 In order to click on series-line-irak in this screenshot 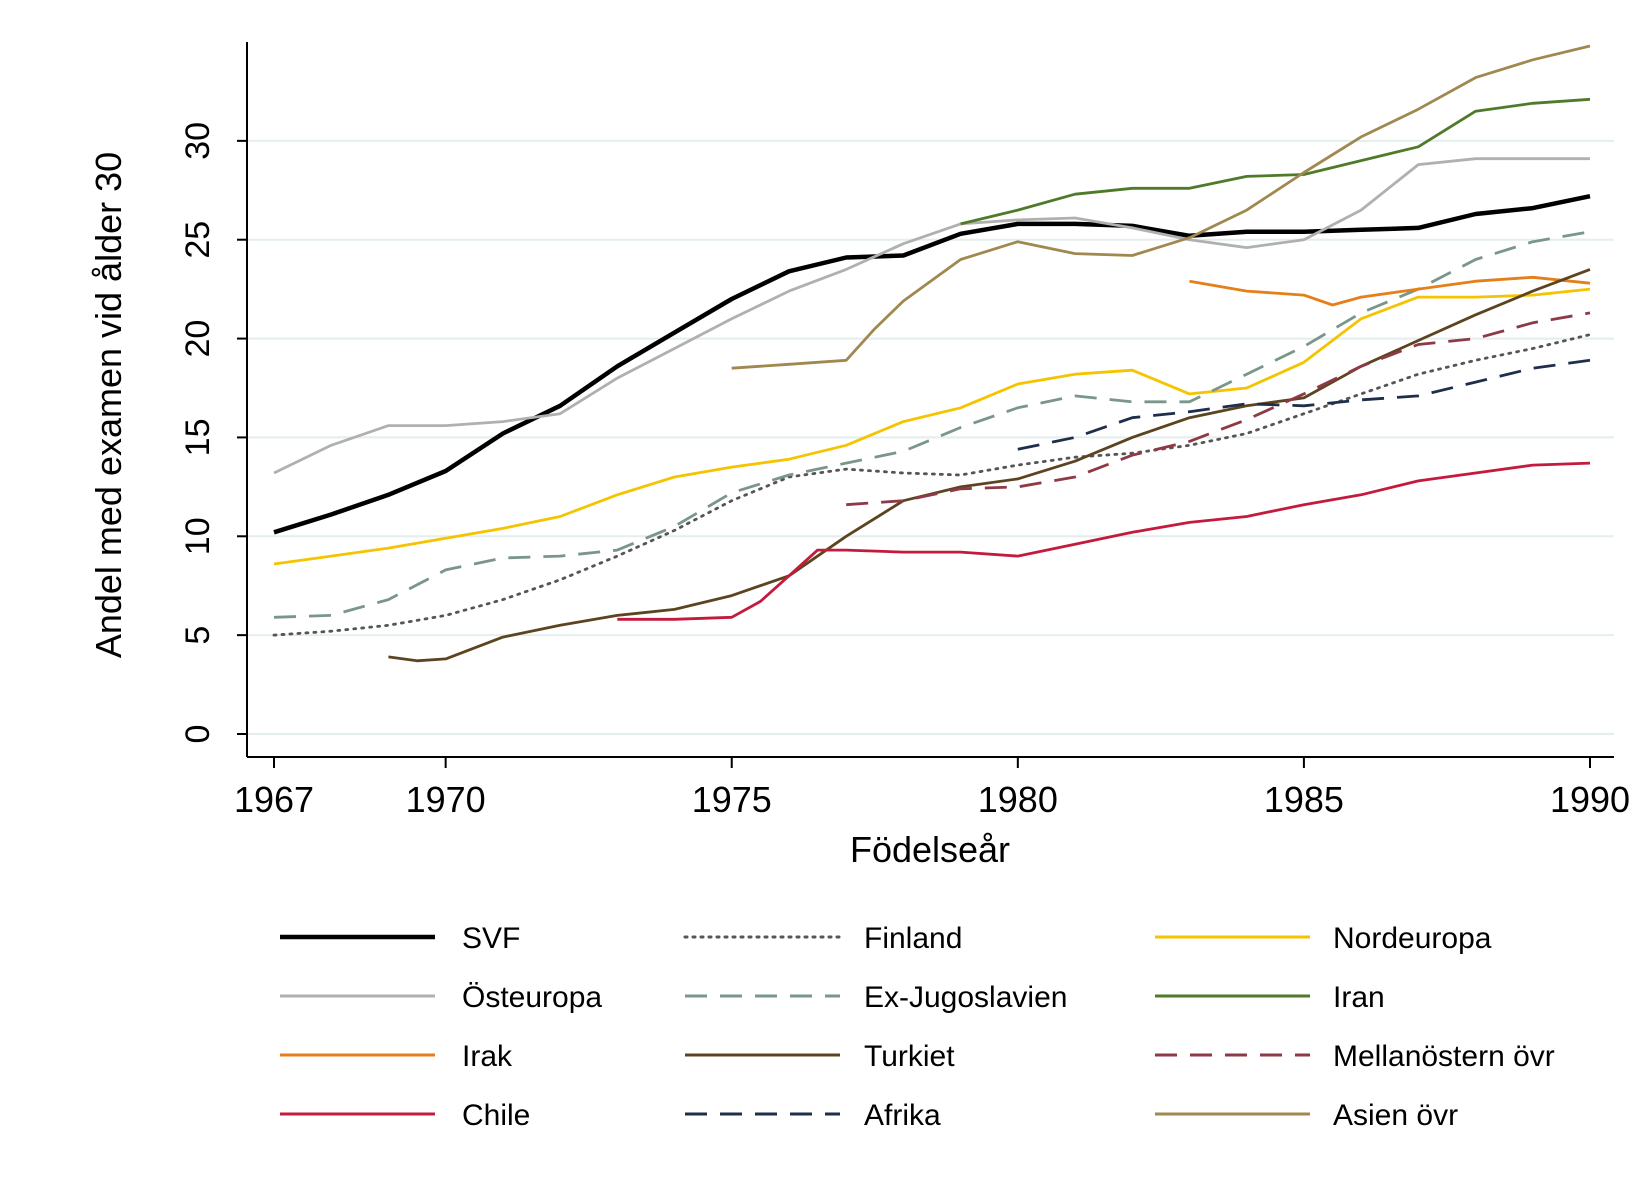, I will do `click(1390, 291)`.